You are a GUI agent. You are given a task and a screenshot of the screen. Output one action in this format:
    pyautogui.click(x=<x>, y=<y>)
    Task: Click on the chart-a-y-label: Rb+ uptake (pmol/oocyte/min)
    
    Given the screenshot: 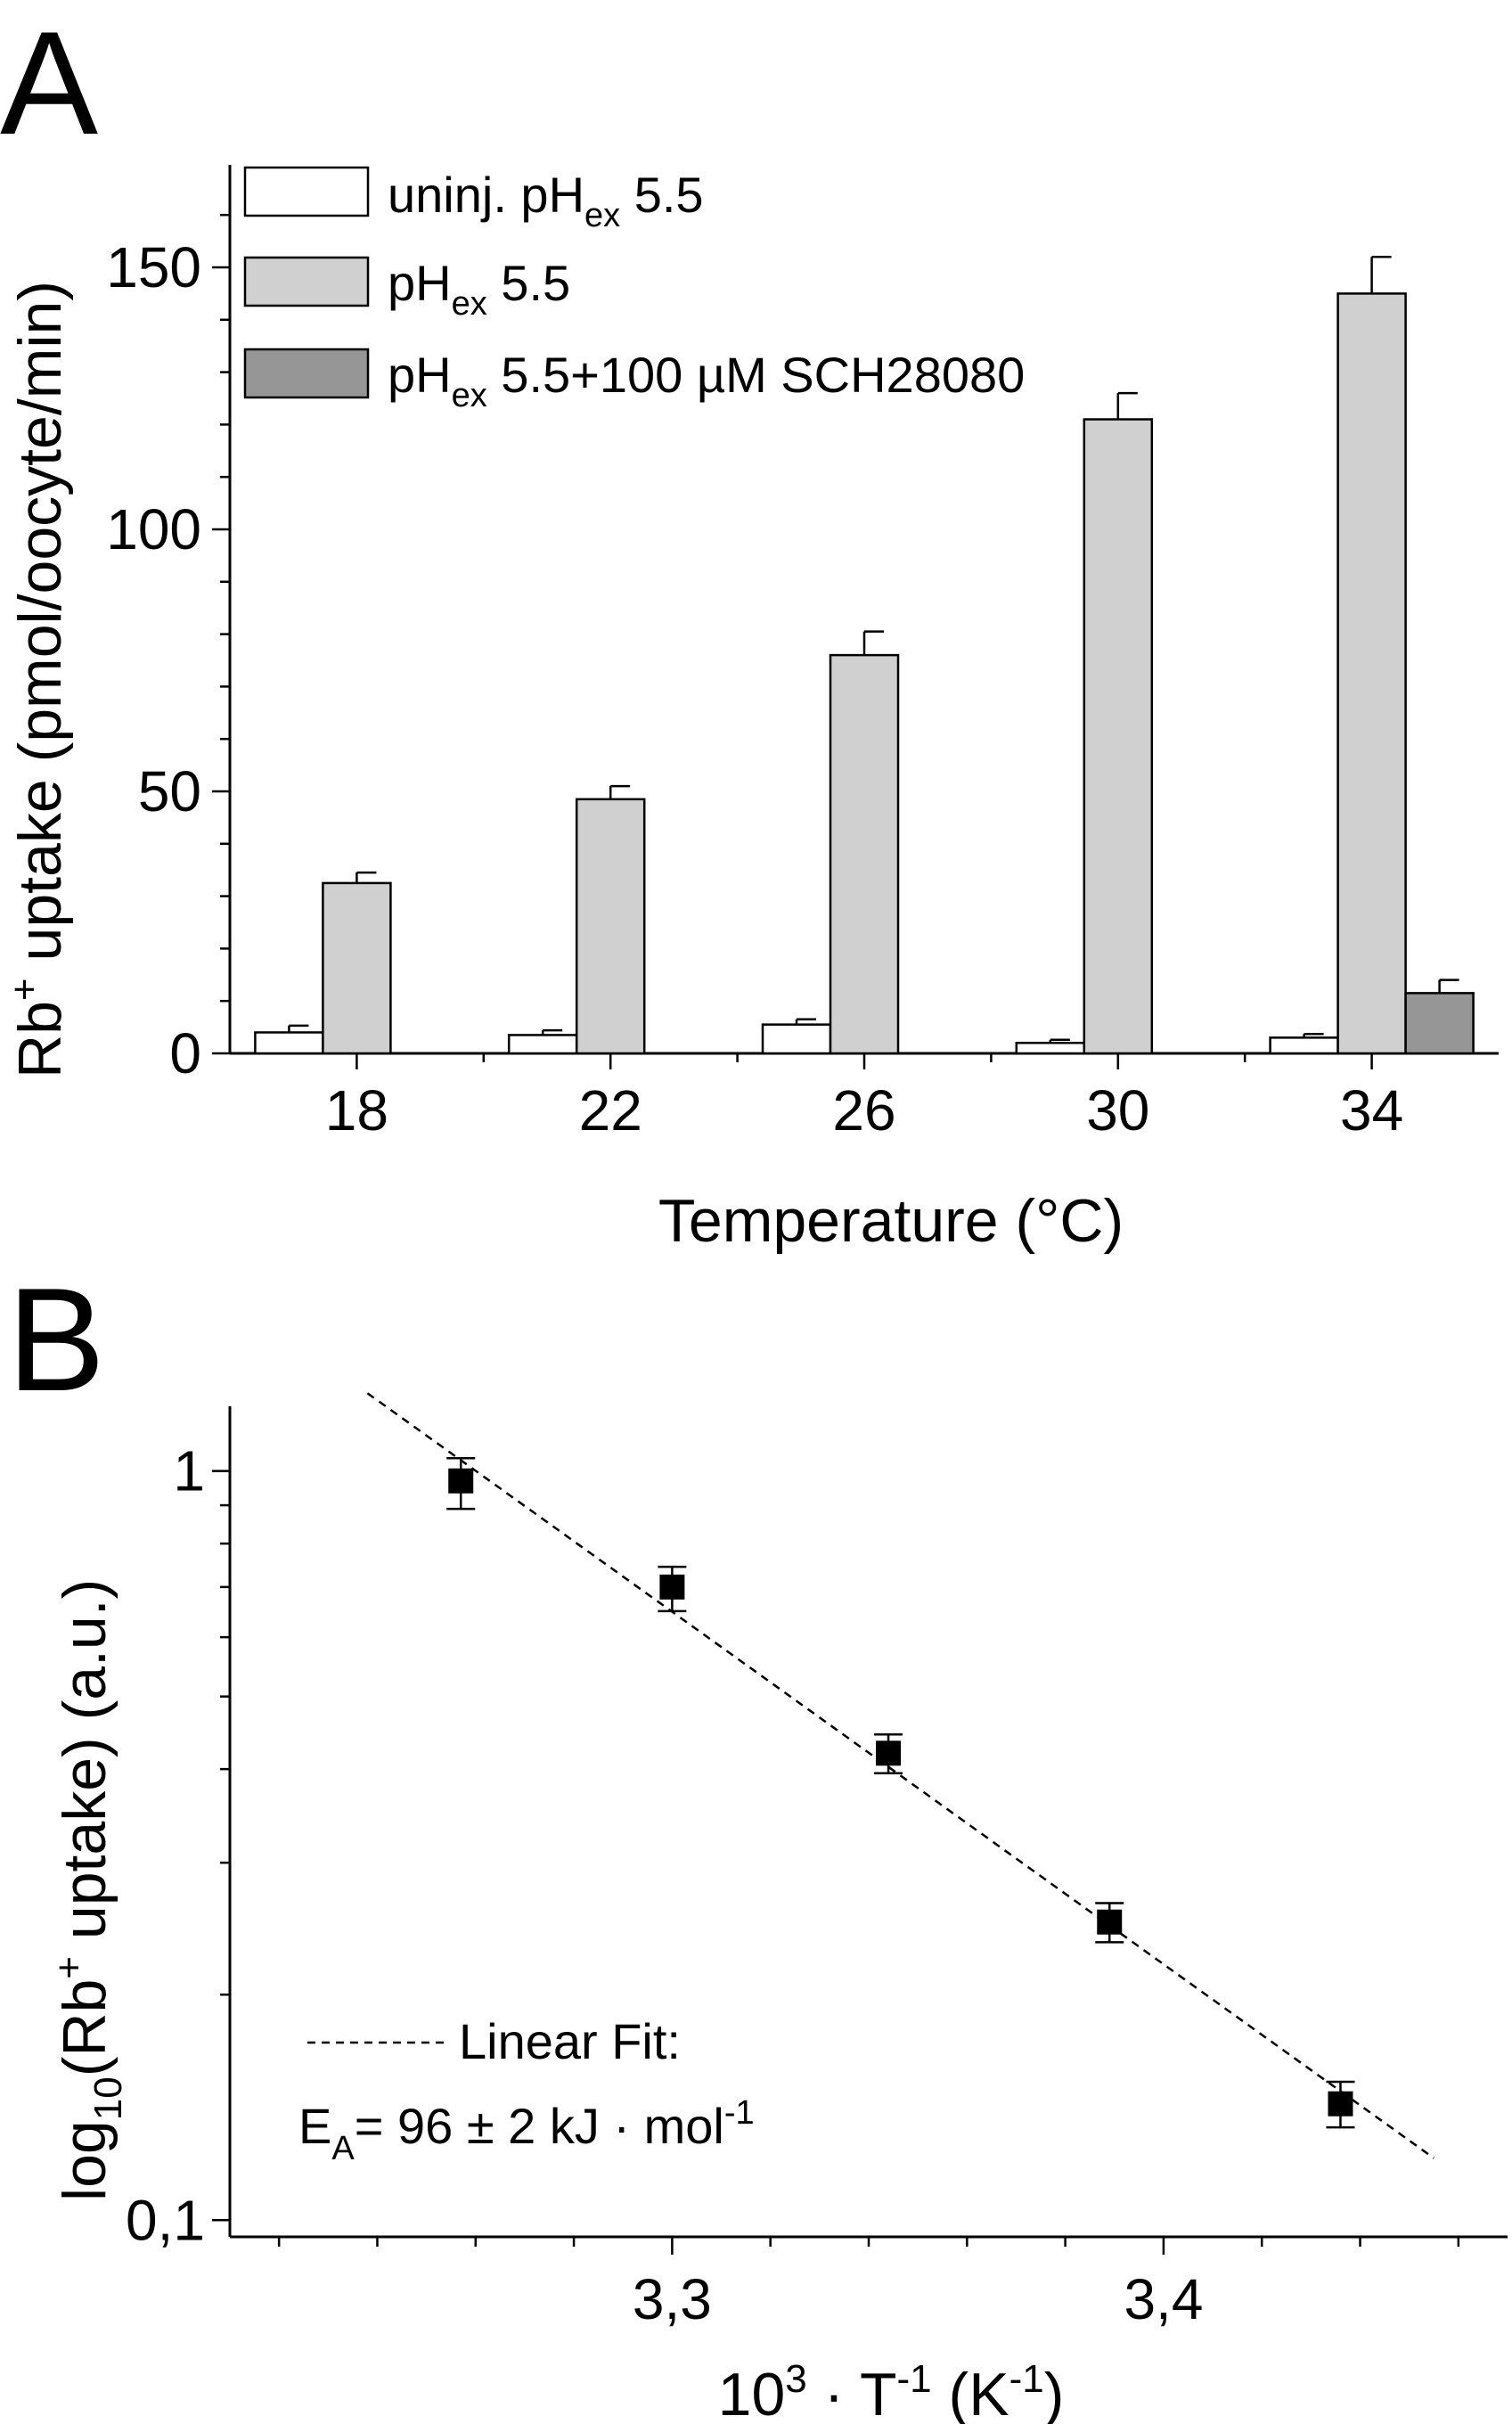 What is the action you would take?
    pyautogui.click(x=39, y=679)
    